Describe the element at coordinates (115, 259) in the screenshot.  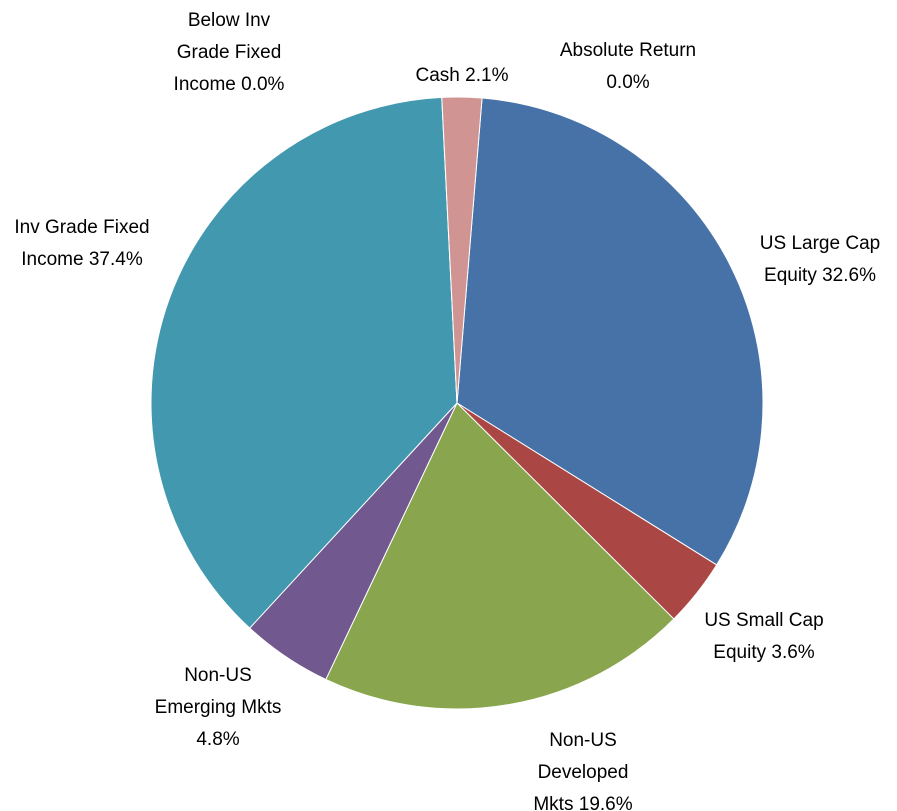
I see `label-value: 37.4%` at that location.